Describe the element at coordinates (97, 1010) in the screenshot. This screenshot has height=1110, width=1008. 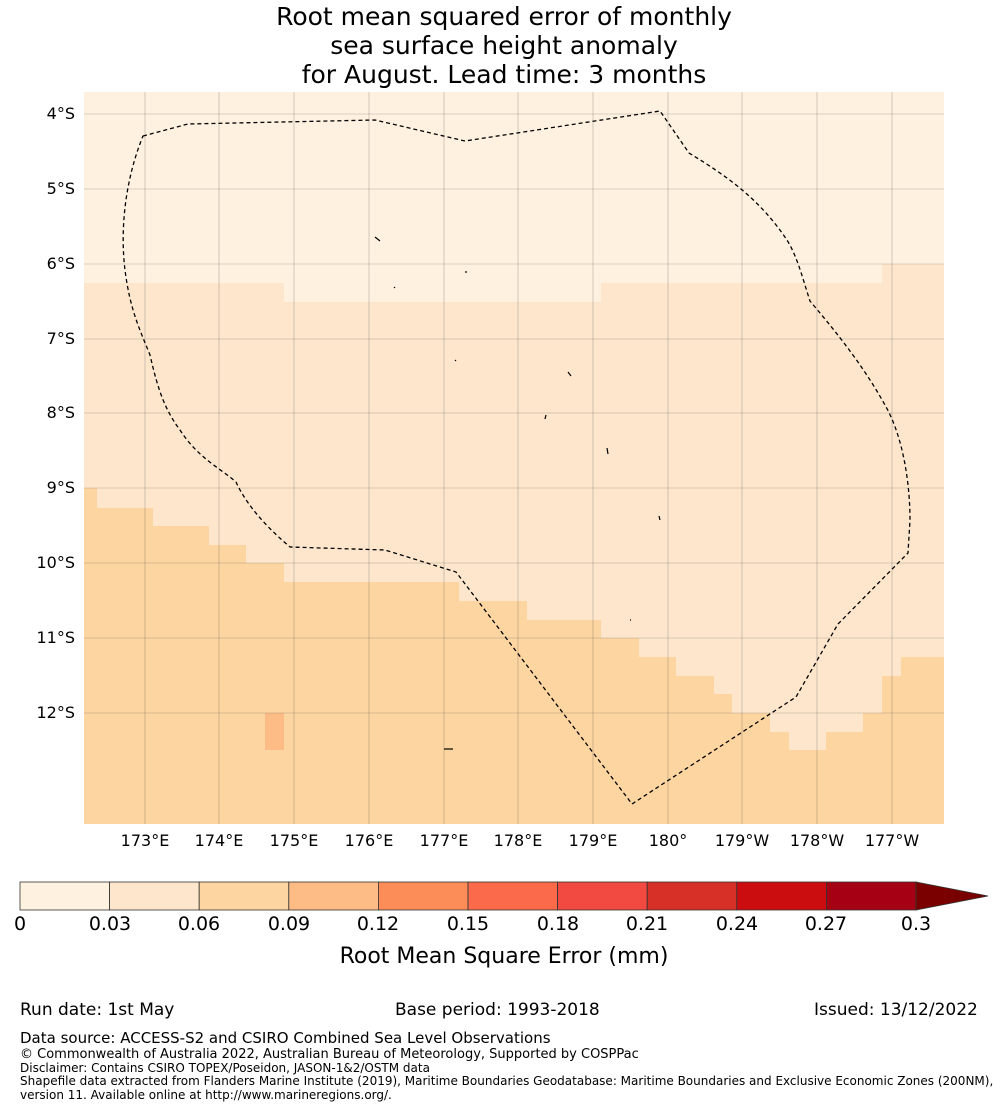
I see `run-date: Run date: 1st May` at that location.